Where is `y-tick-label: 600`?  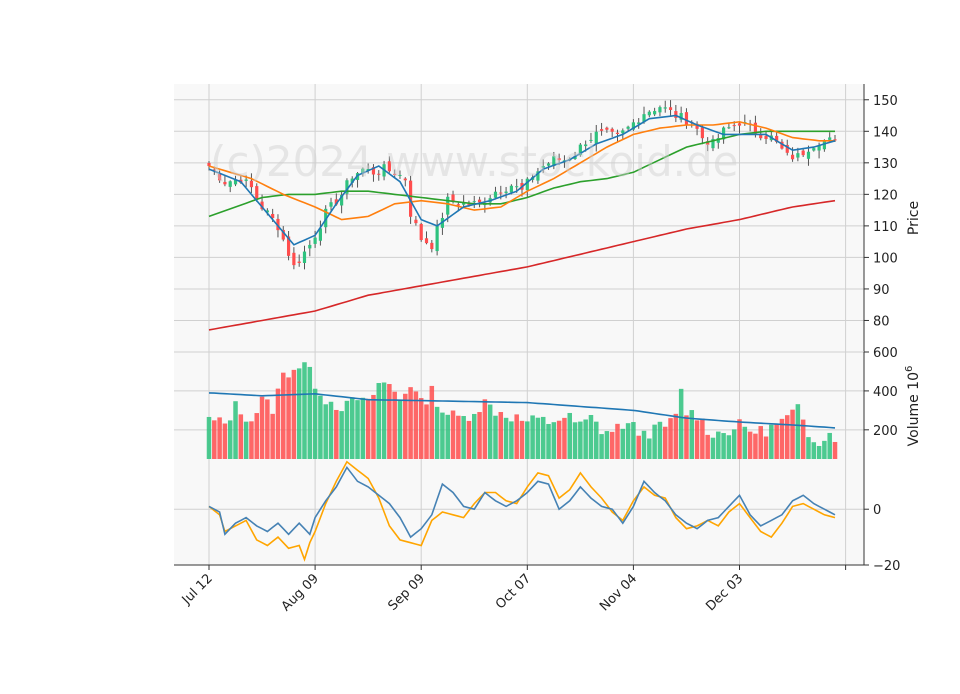 y-tick-label: 600 is located at coordinates (885, 353).